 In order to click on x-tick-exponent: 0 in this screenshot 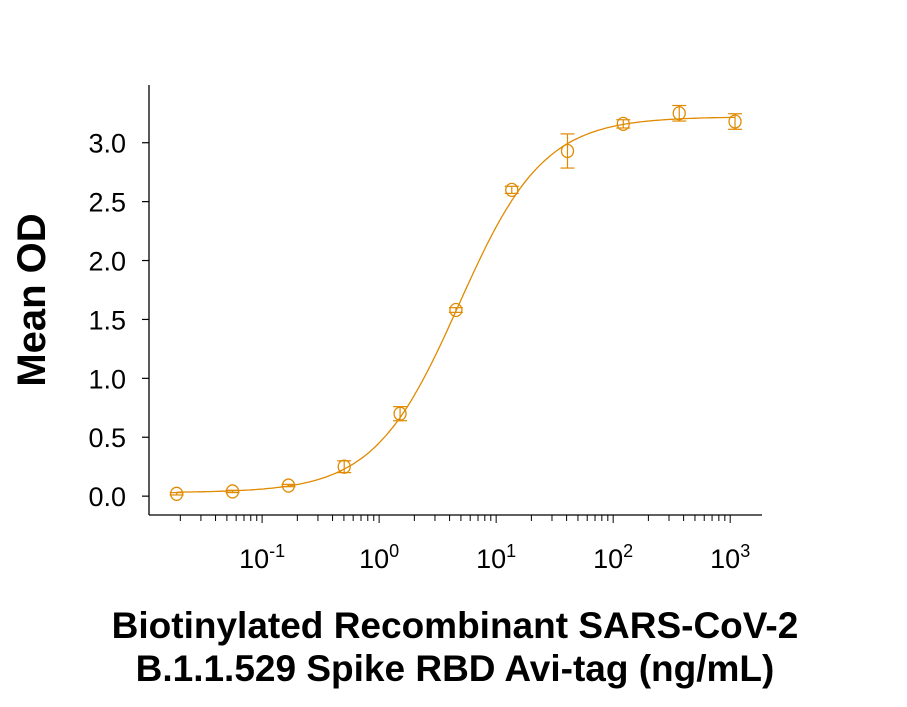, I will do `click(394, 551)`.